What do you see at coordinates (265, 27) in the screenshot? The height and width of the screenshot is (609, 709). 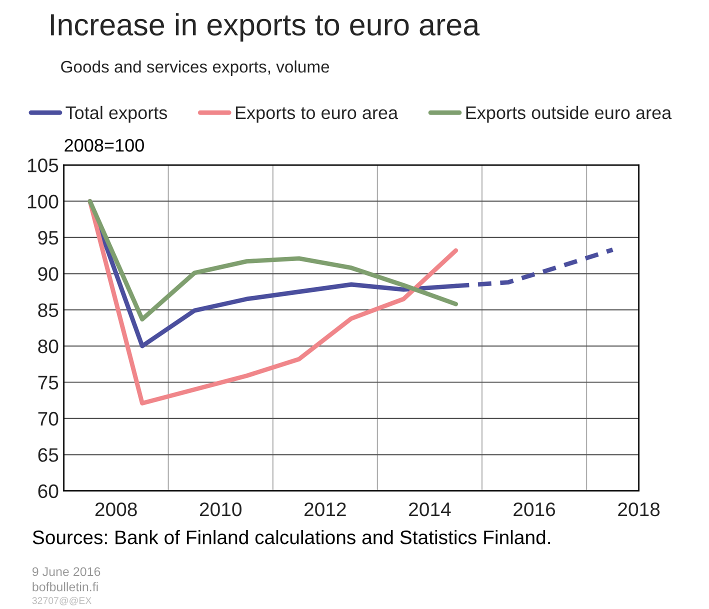 I see `chart-title: Increase in exports to euro area` at bounding box center [265, 27].